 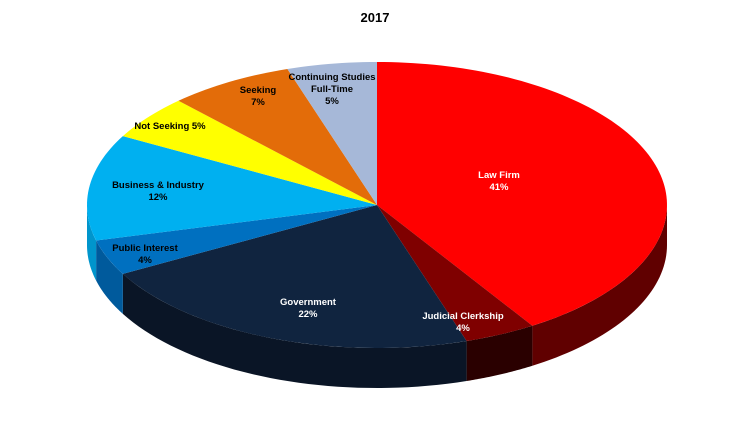 I want to click on slice-label: Continuing Studies Full-Time 5%, so click(x=331, y=90).